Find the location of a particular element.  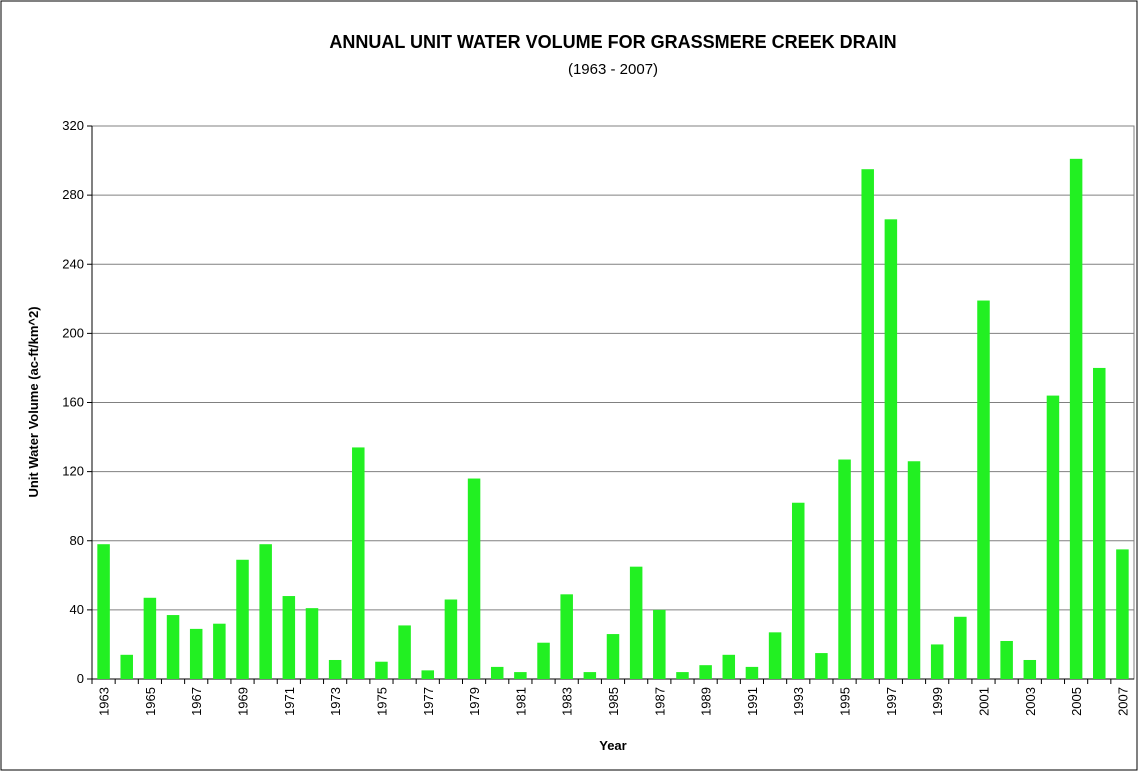

x-tick-label: 1995 is located at coordinates (845, 701).